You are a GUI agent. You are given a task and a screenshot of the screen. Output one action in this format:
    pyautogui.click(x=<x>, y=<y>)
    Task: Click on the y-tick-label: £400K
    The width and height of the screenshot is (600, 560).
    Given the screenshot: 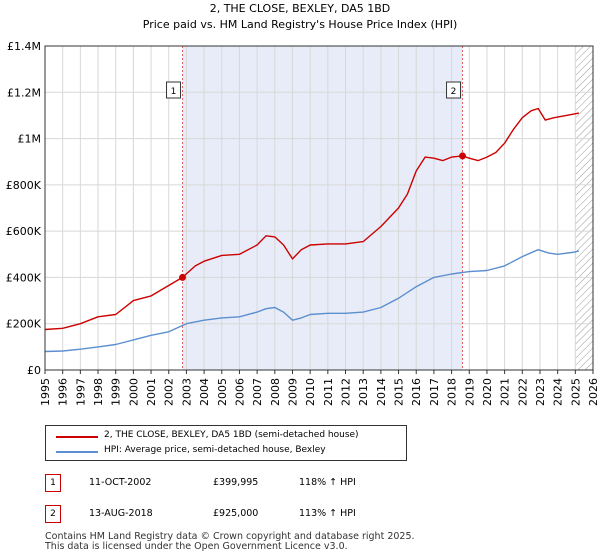 What is the action you would take?
    pyautogui.click(x=24, y=277)
    